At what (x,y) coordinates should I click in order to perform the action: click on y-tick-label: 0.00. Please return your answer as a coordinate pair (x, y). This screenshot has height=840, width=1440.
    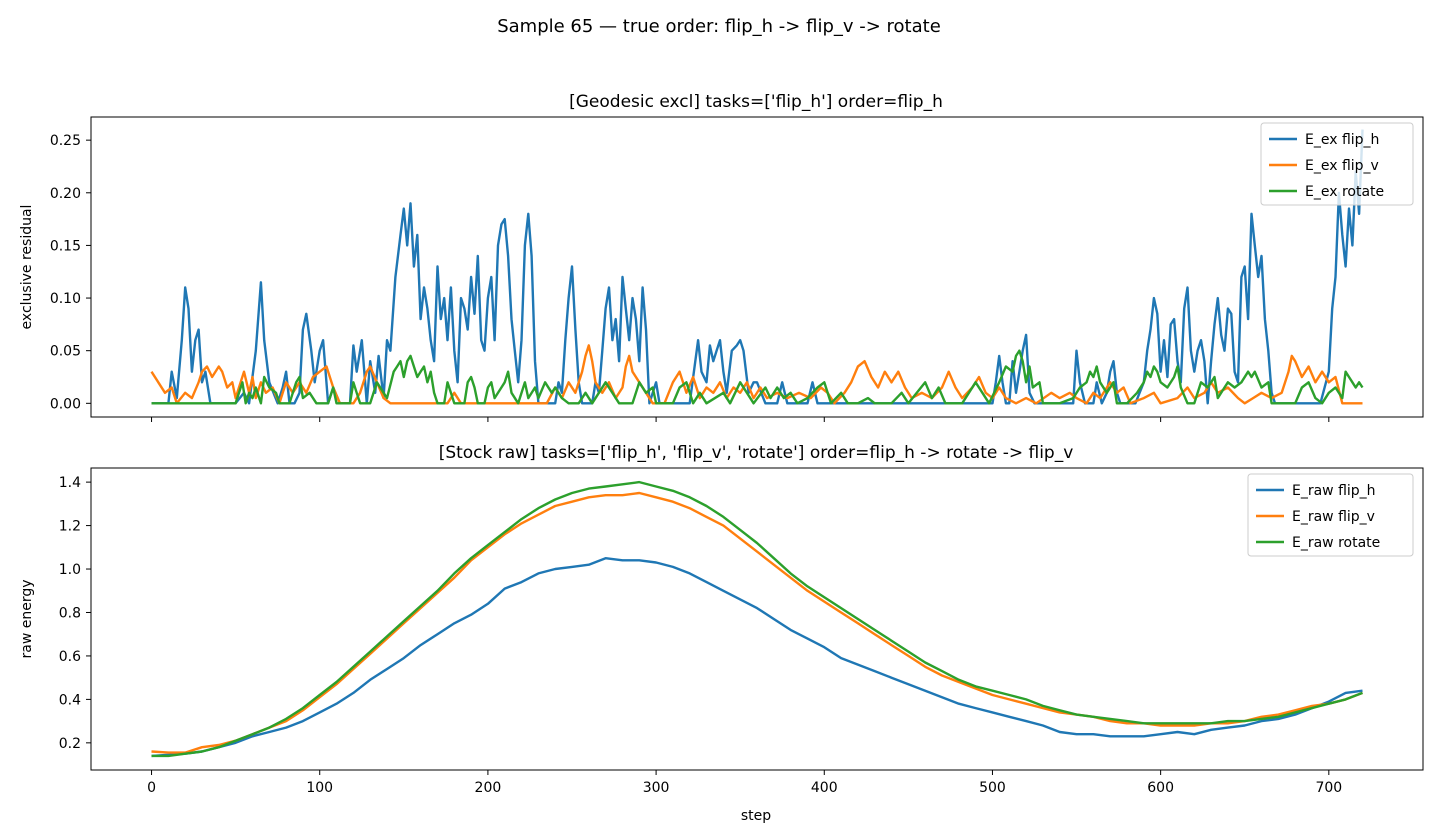
    Looking at the image, I should click on (65, 404).